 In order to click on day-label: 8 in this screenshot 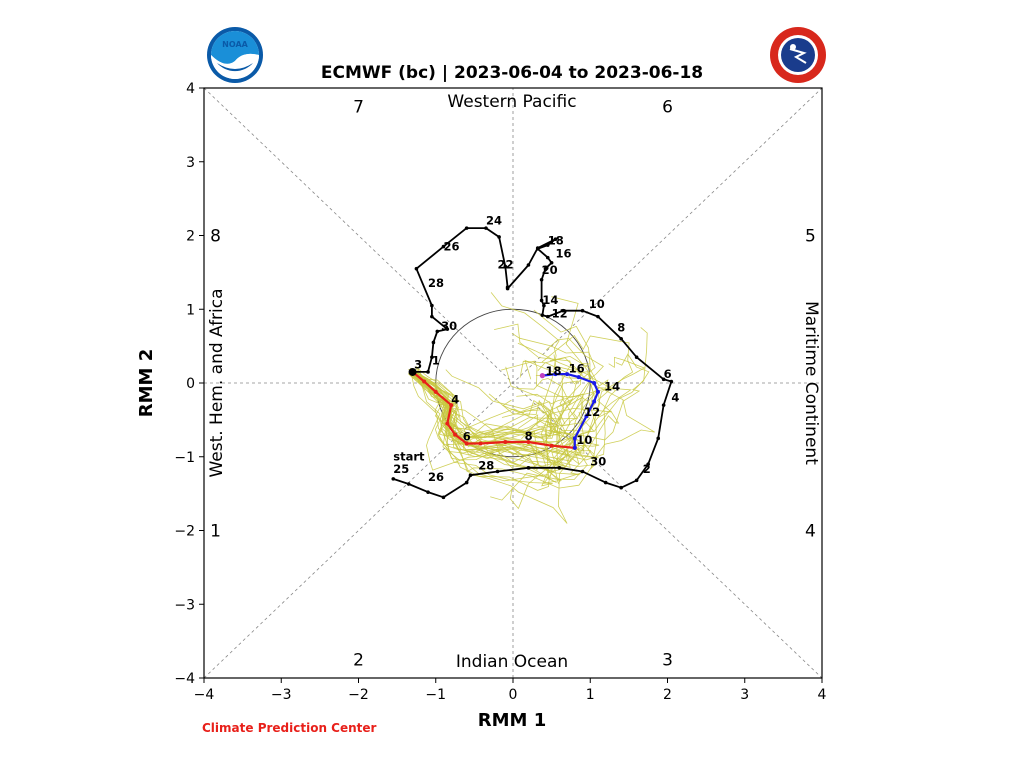, I will do `click(529, 436)`.